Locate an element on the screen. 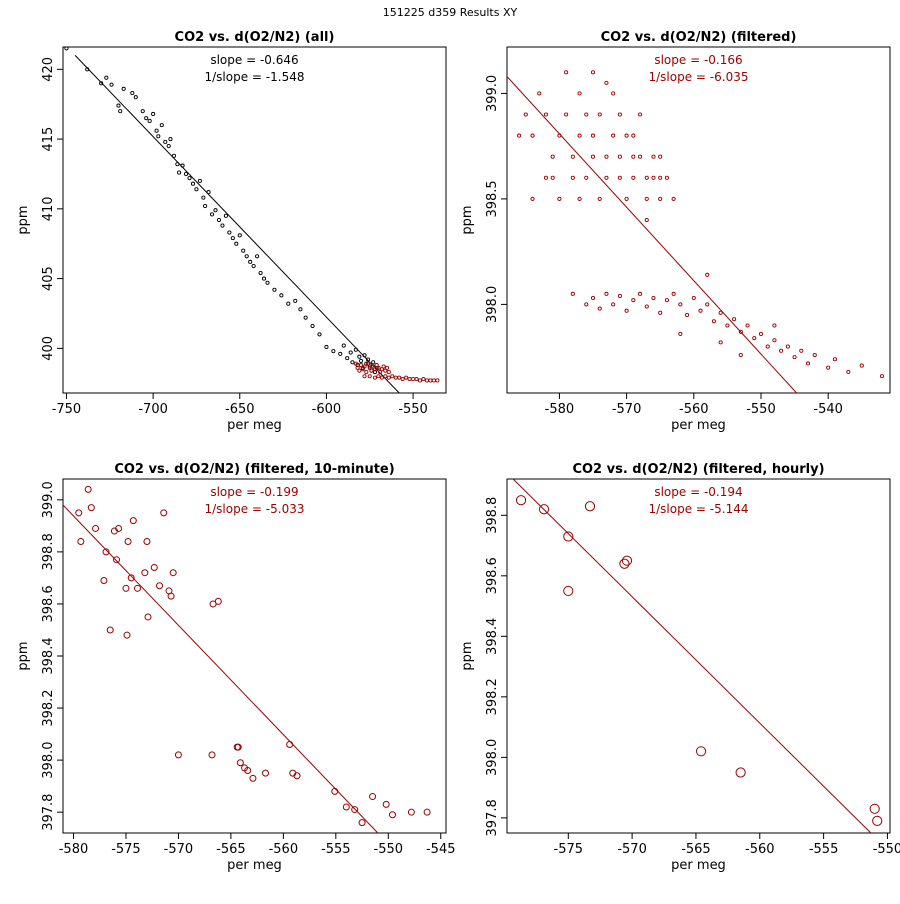 The image size is (900, 904). regression-line is located at coordinates (652, 234).